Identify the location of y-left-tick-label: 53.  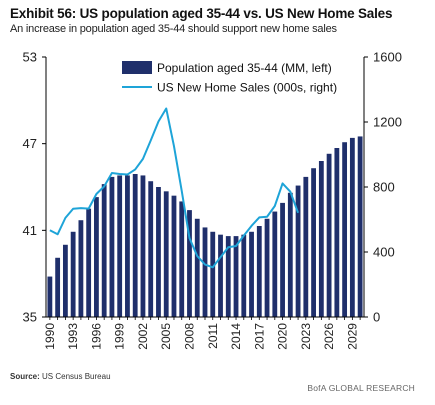
(30, 57).